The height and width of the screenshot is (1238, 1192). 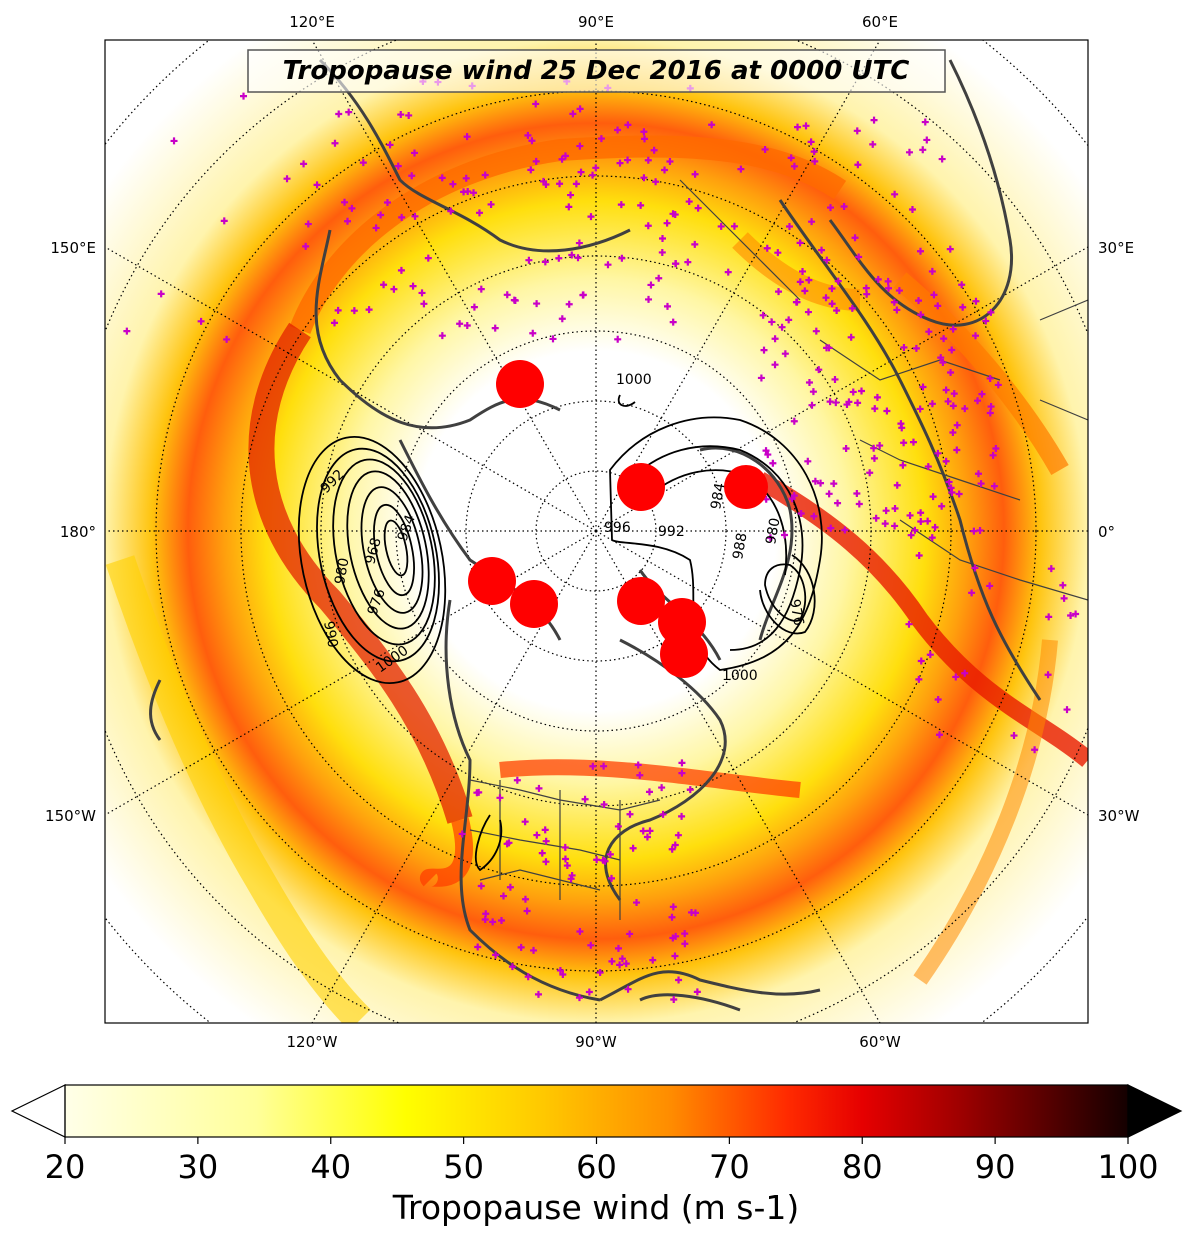 I want to click on highlight-markers, so click(x=618, y=519).